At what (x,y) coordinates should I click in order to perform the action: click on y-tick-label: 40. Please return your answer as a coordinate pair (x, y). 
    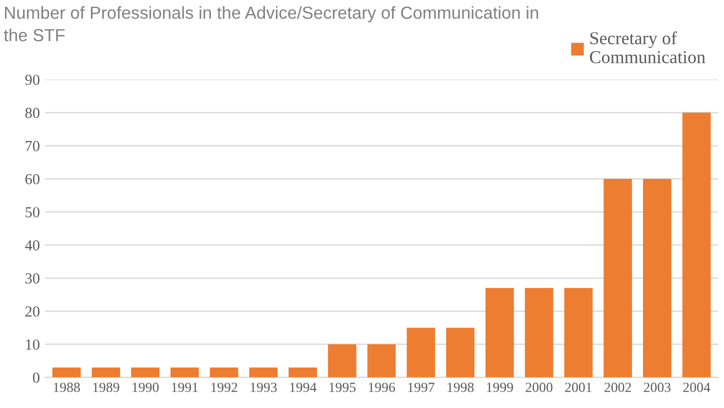
    Looking at the image, I should click on (32, 245).